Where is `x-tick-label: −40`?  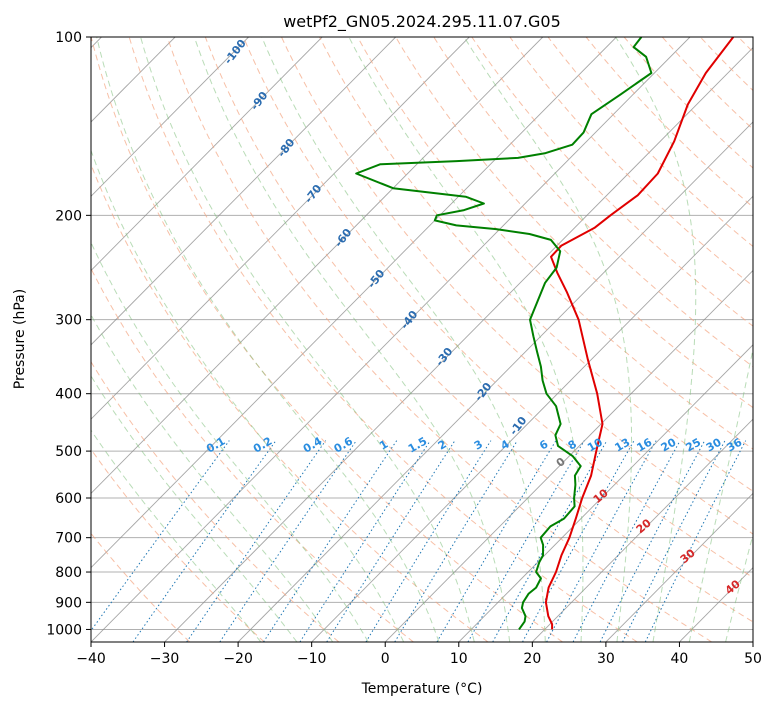 x-tick-label: −40 is located at coordinates (91, 659).